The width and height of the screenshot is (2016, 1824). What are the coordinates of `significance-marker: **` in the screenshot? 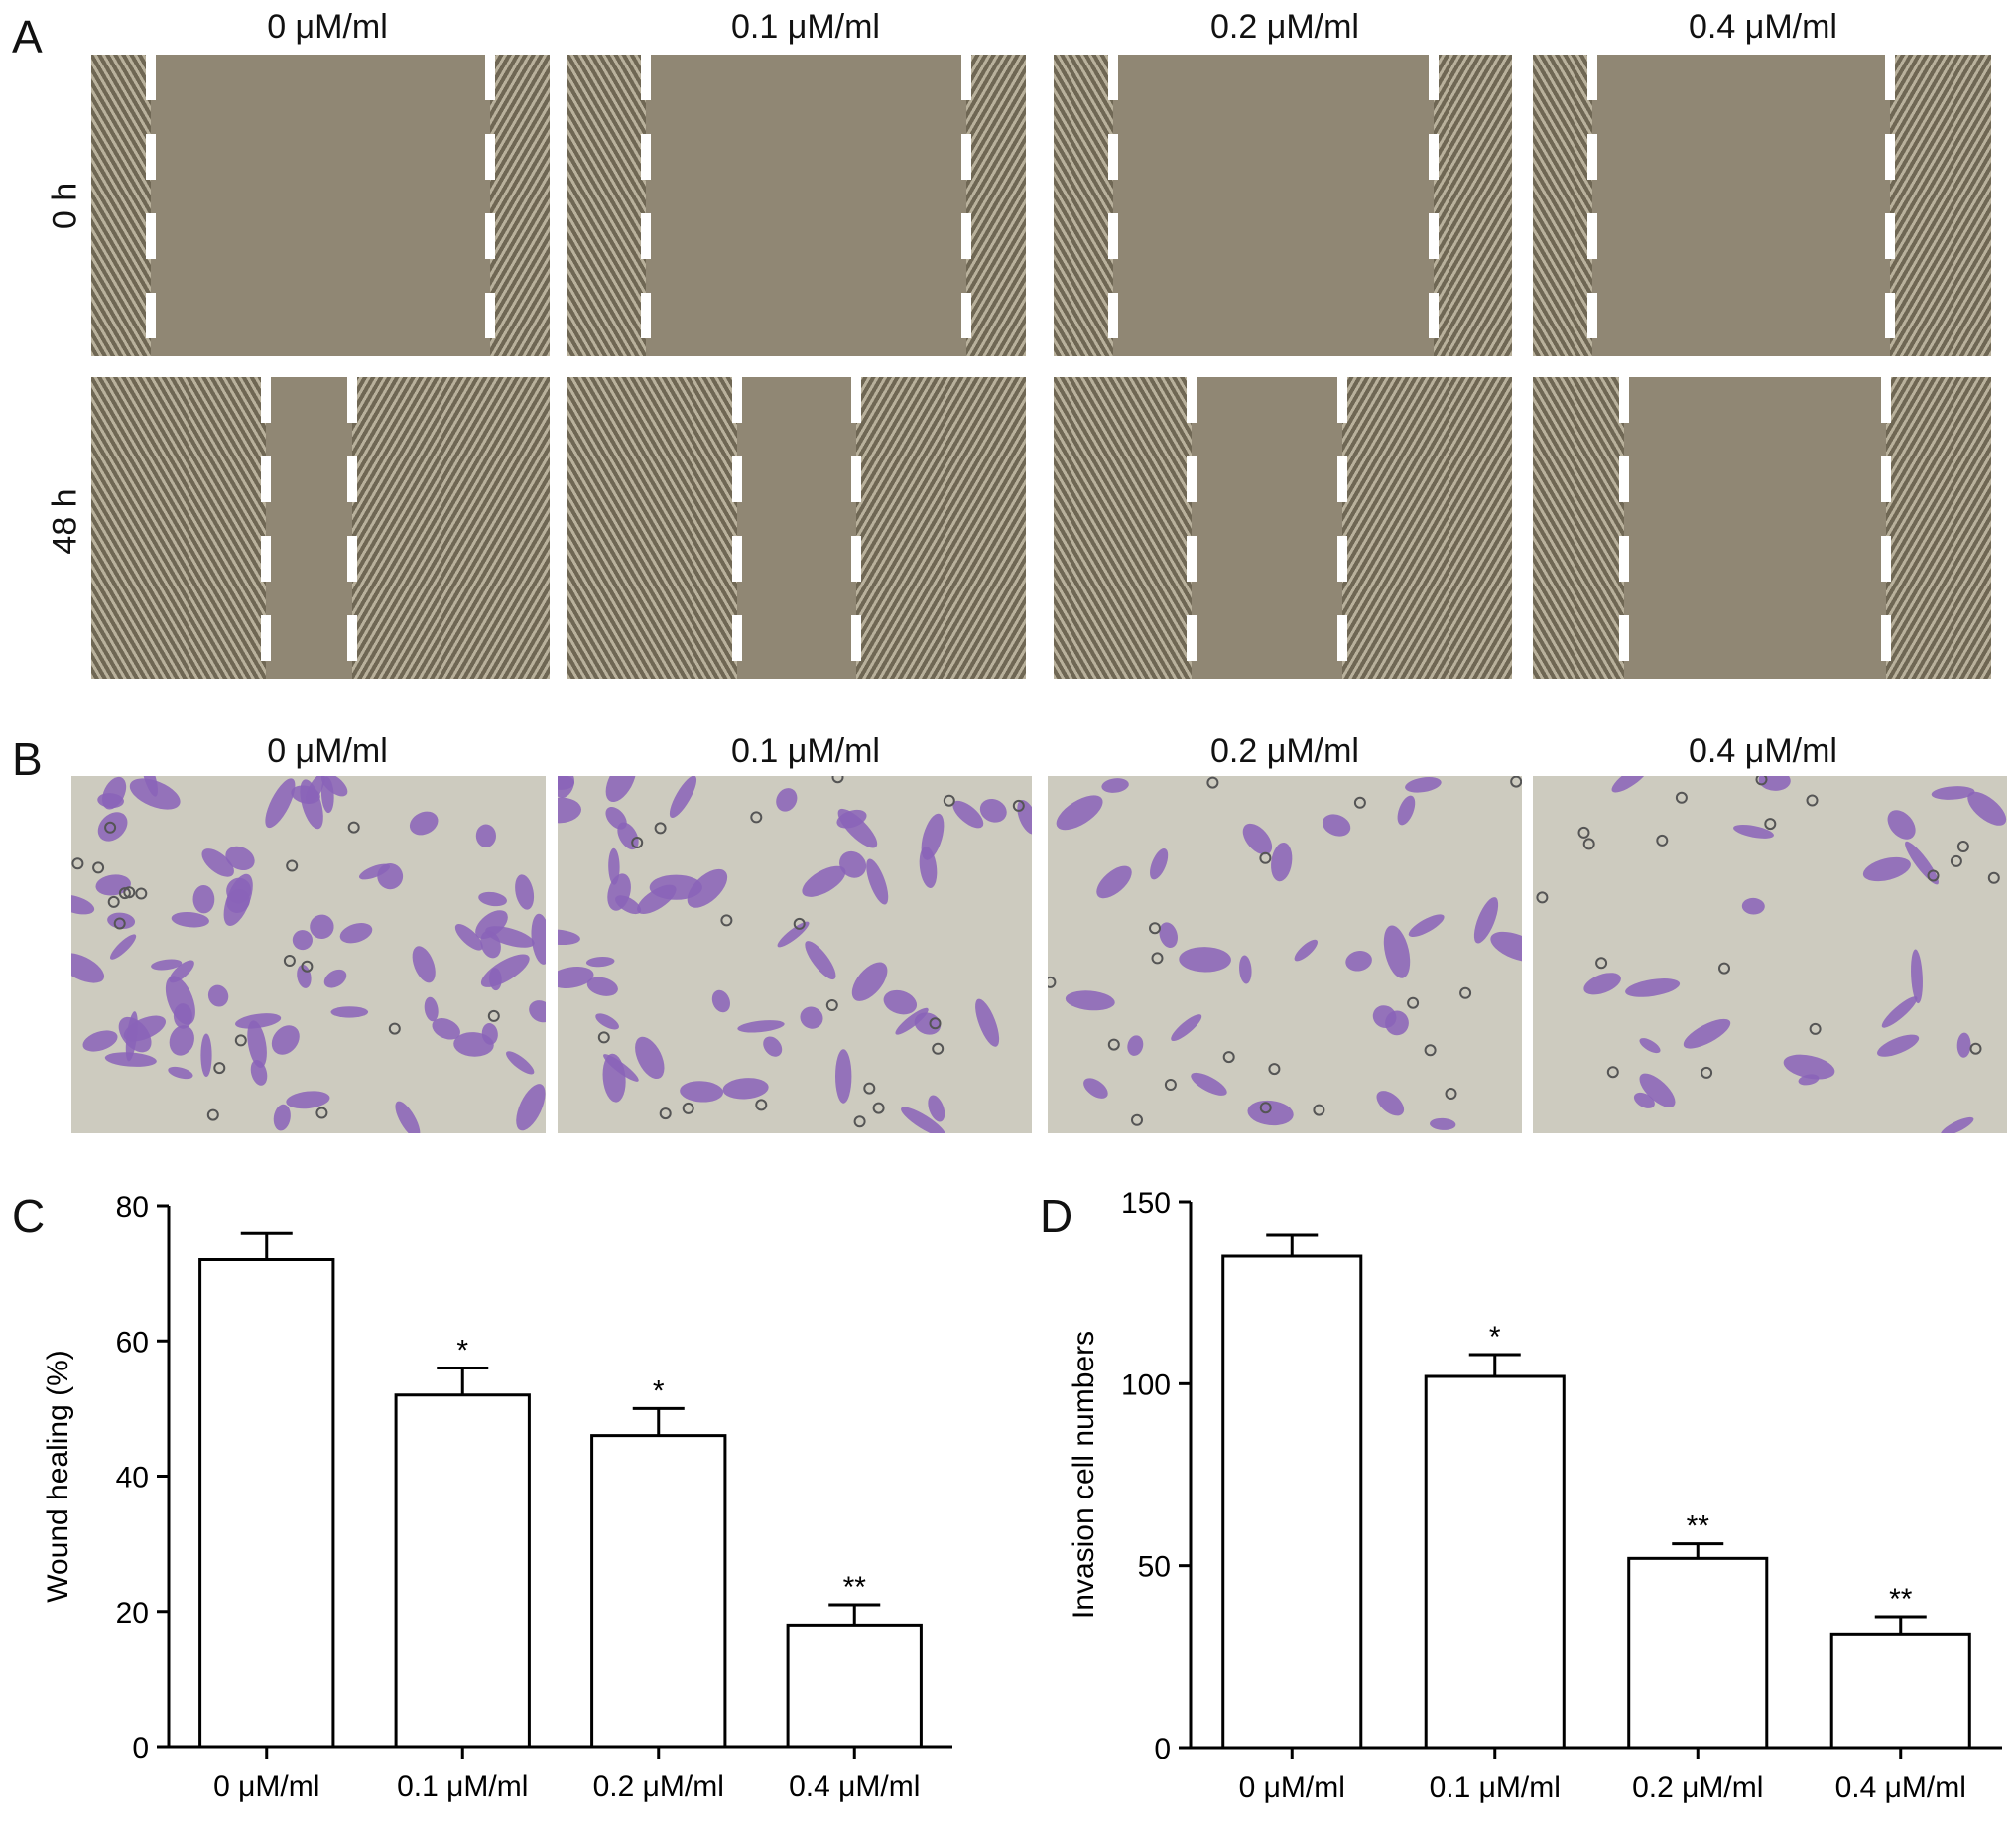 It's located at (855, 1587).